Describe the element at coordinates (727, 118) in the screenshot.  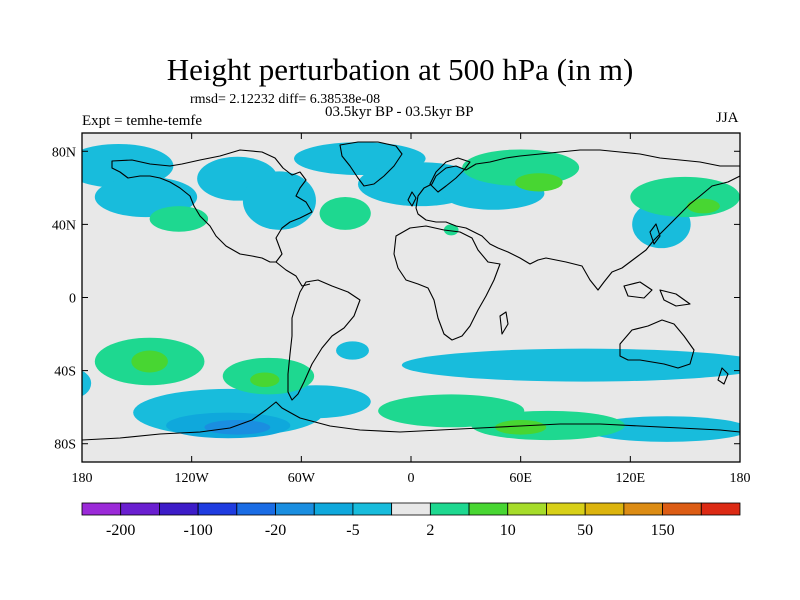
I see `season-label: JJA` at that location.